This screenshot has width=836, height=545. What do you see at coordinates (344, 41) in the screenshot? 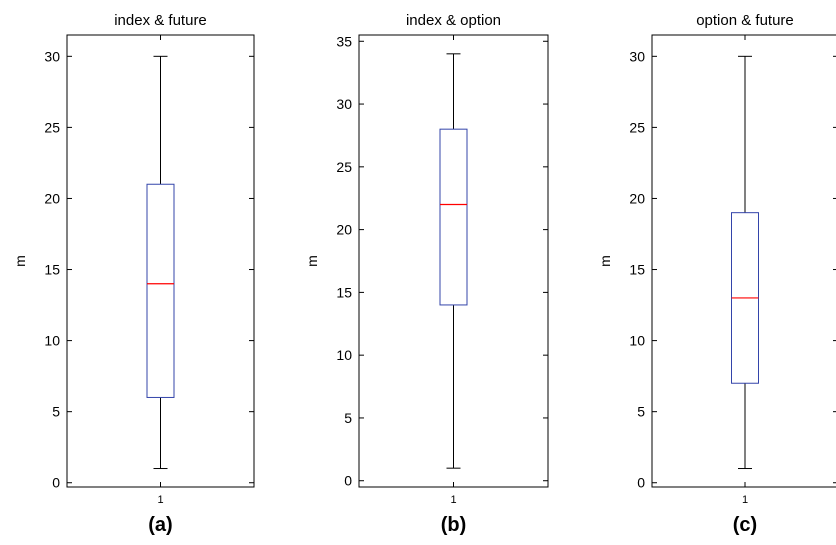
I see `y-tick-label: 35` at bounding box center [344, 41].